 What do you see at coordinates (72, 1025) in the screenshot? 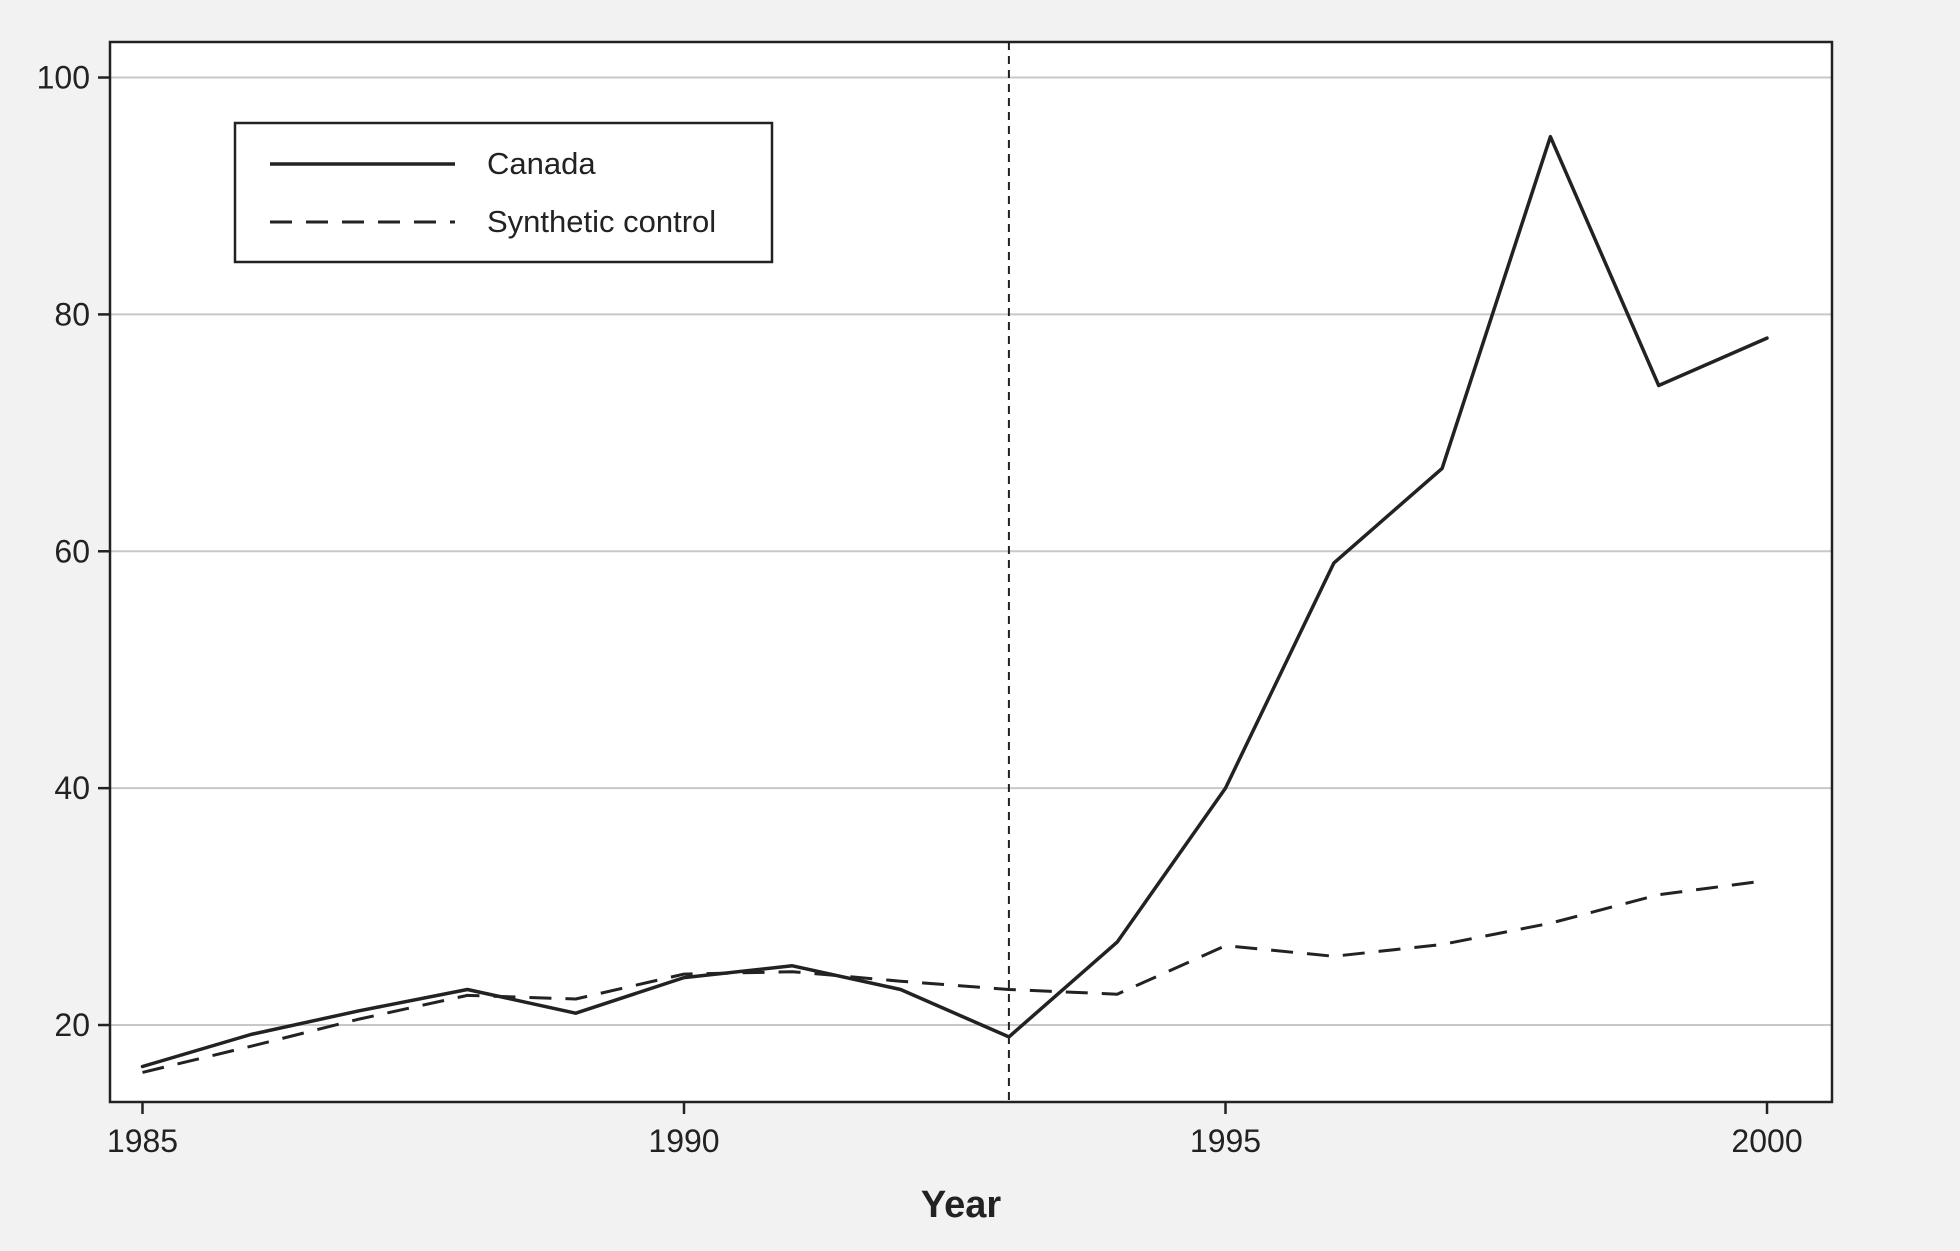
I see `y-tick-label: 20` at bounding box center [72, 1025].